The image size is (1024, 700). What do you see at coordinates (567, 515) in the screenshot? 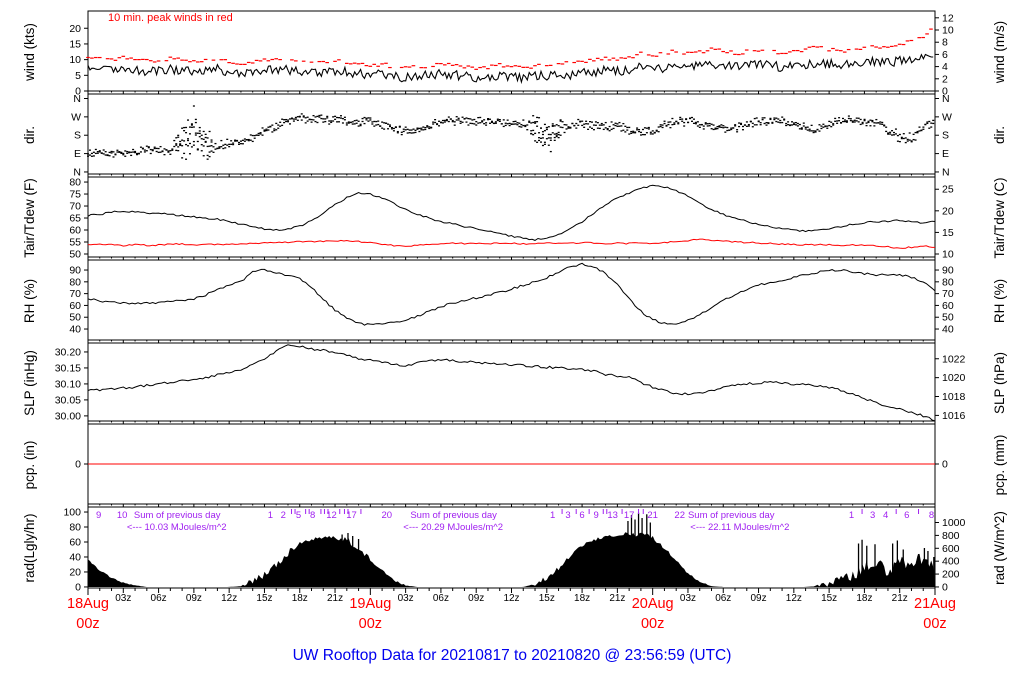
I see `rad-cumulative-marker: 3` at bounding box center [567, 515].